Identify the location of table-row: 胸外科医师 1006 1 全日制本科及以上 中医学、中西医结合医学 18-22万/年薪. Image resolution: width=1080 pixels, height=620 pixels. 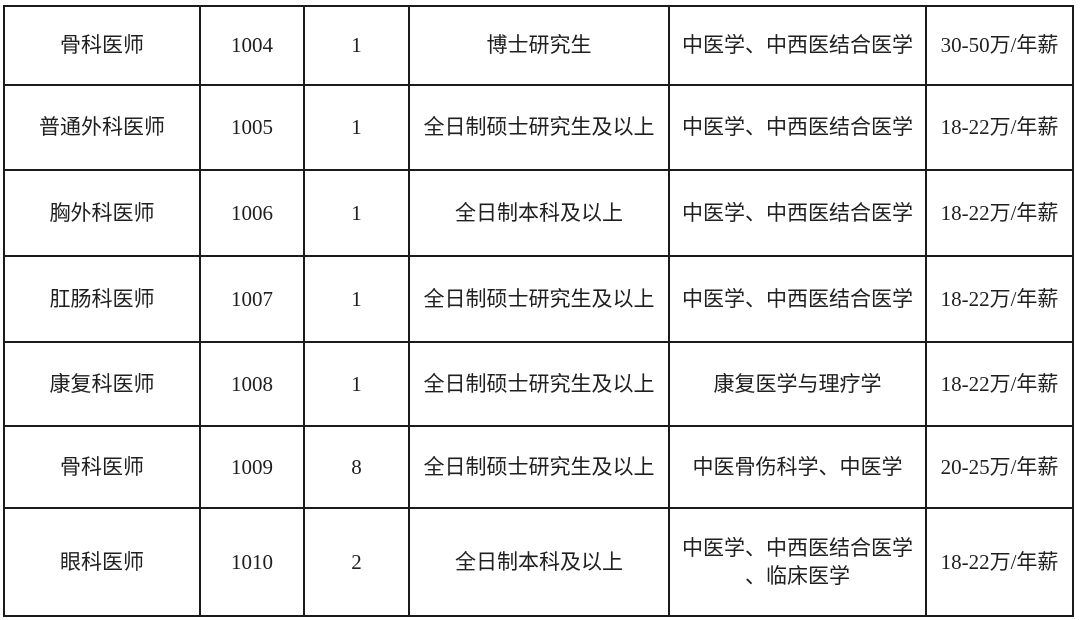
(538, 213).